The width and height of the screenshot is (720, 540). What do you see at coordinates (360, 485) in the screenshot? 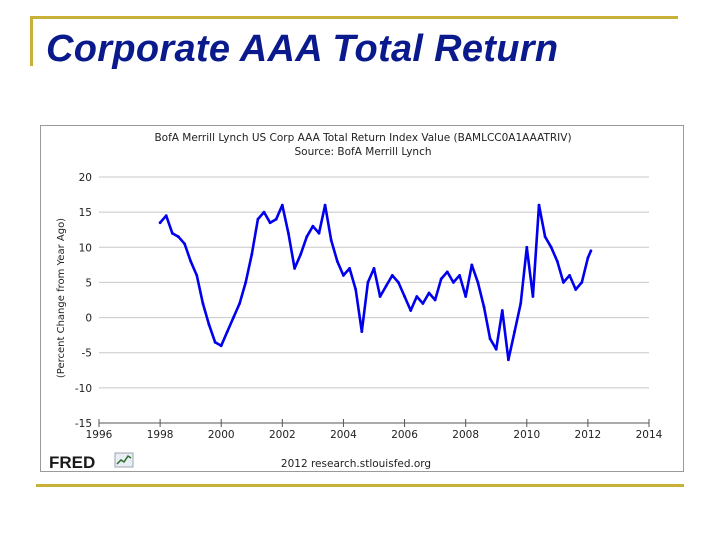
I see `accent-rule-bottom` at bounding box center [360, 485].